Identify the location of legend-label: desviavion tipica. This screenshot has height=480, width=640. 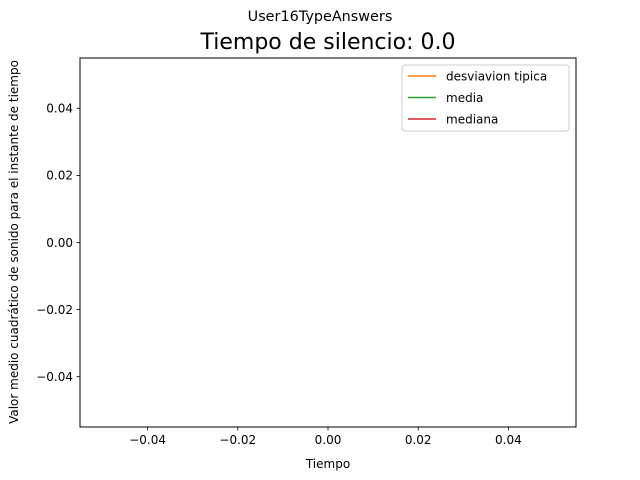
(496, 76).